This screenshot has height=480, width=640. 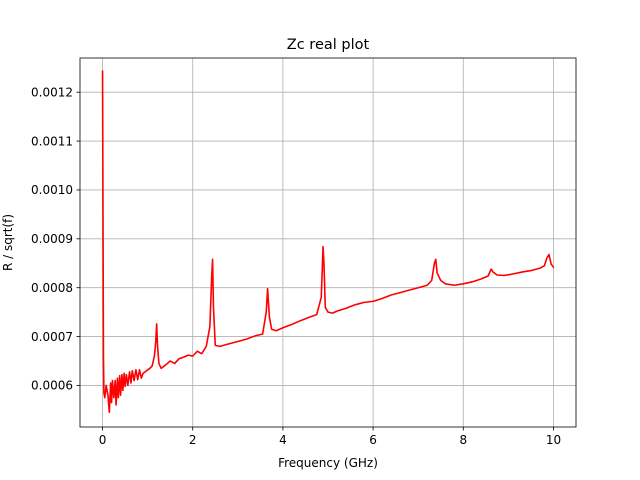 What do you see at coordinates (52, 92) in the screenshot?
I see `y-tick-label: 0.0012` at bounding box center [52, 92].